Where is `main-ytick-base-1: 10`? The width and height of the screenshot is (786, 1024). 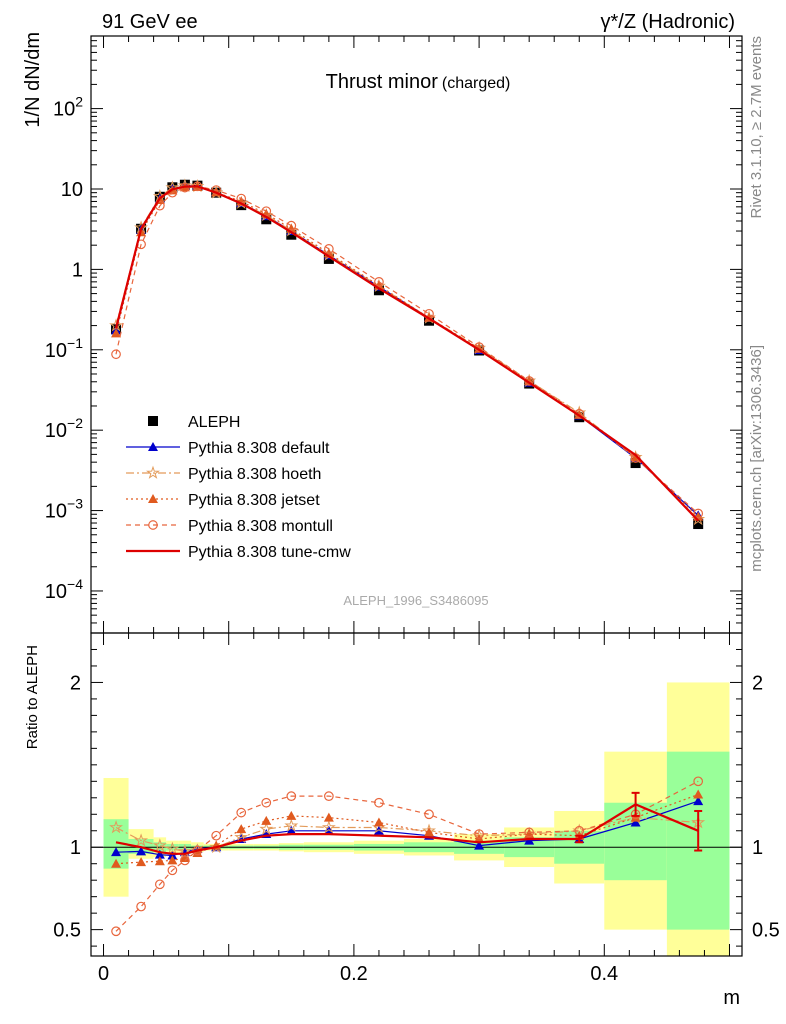
main-ytick-base-1: 10 is located at coordinates (56, 512).